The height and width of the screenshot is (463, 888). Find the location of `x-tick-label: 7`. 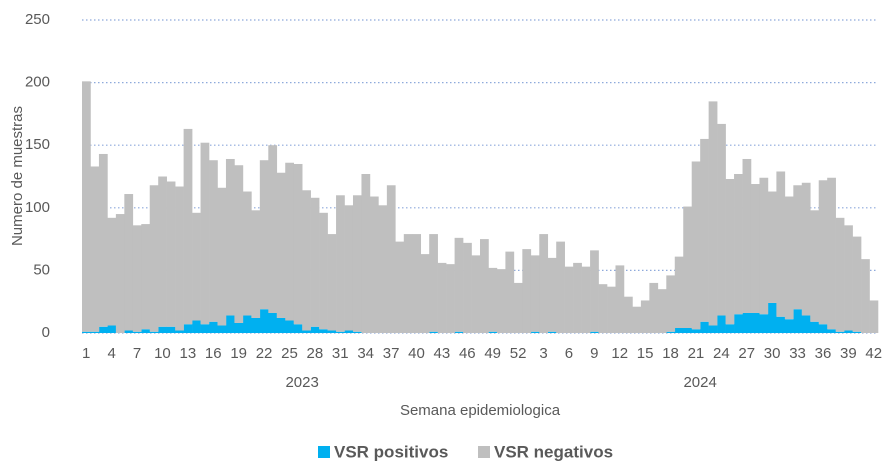

x-tick-label: 7 is located at coordinates (137, 353).